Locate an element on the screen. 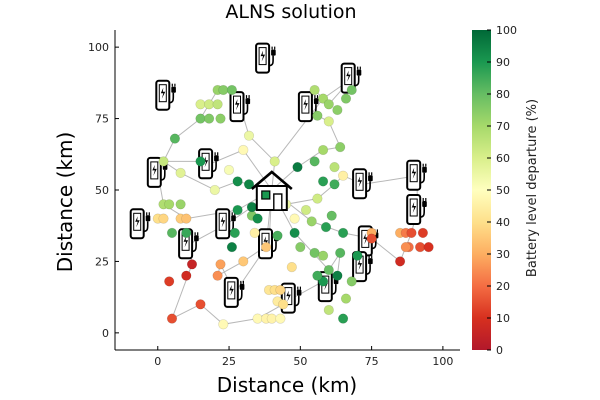 This screenshot has width=600, height=400. x-axis-title: Distance (km) is located at coordinates (287, 385).